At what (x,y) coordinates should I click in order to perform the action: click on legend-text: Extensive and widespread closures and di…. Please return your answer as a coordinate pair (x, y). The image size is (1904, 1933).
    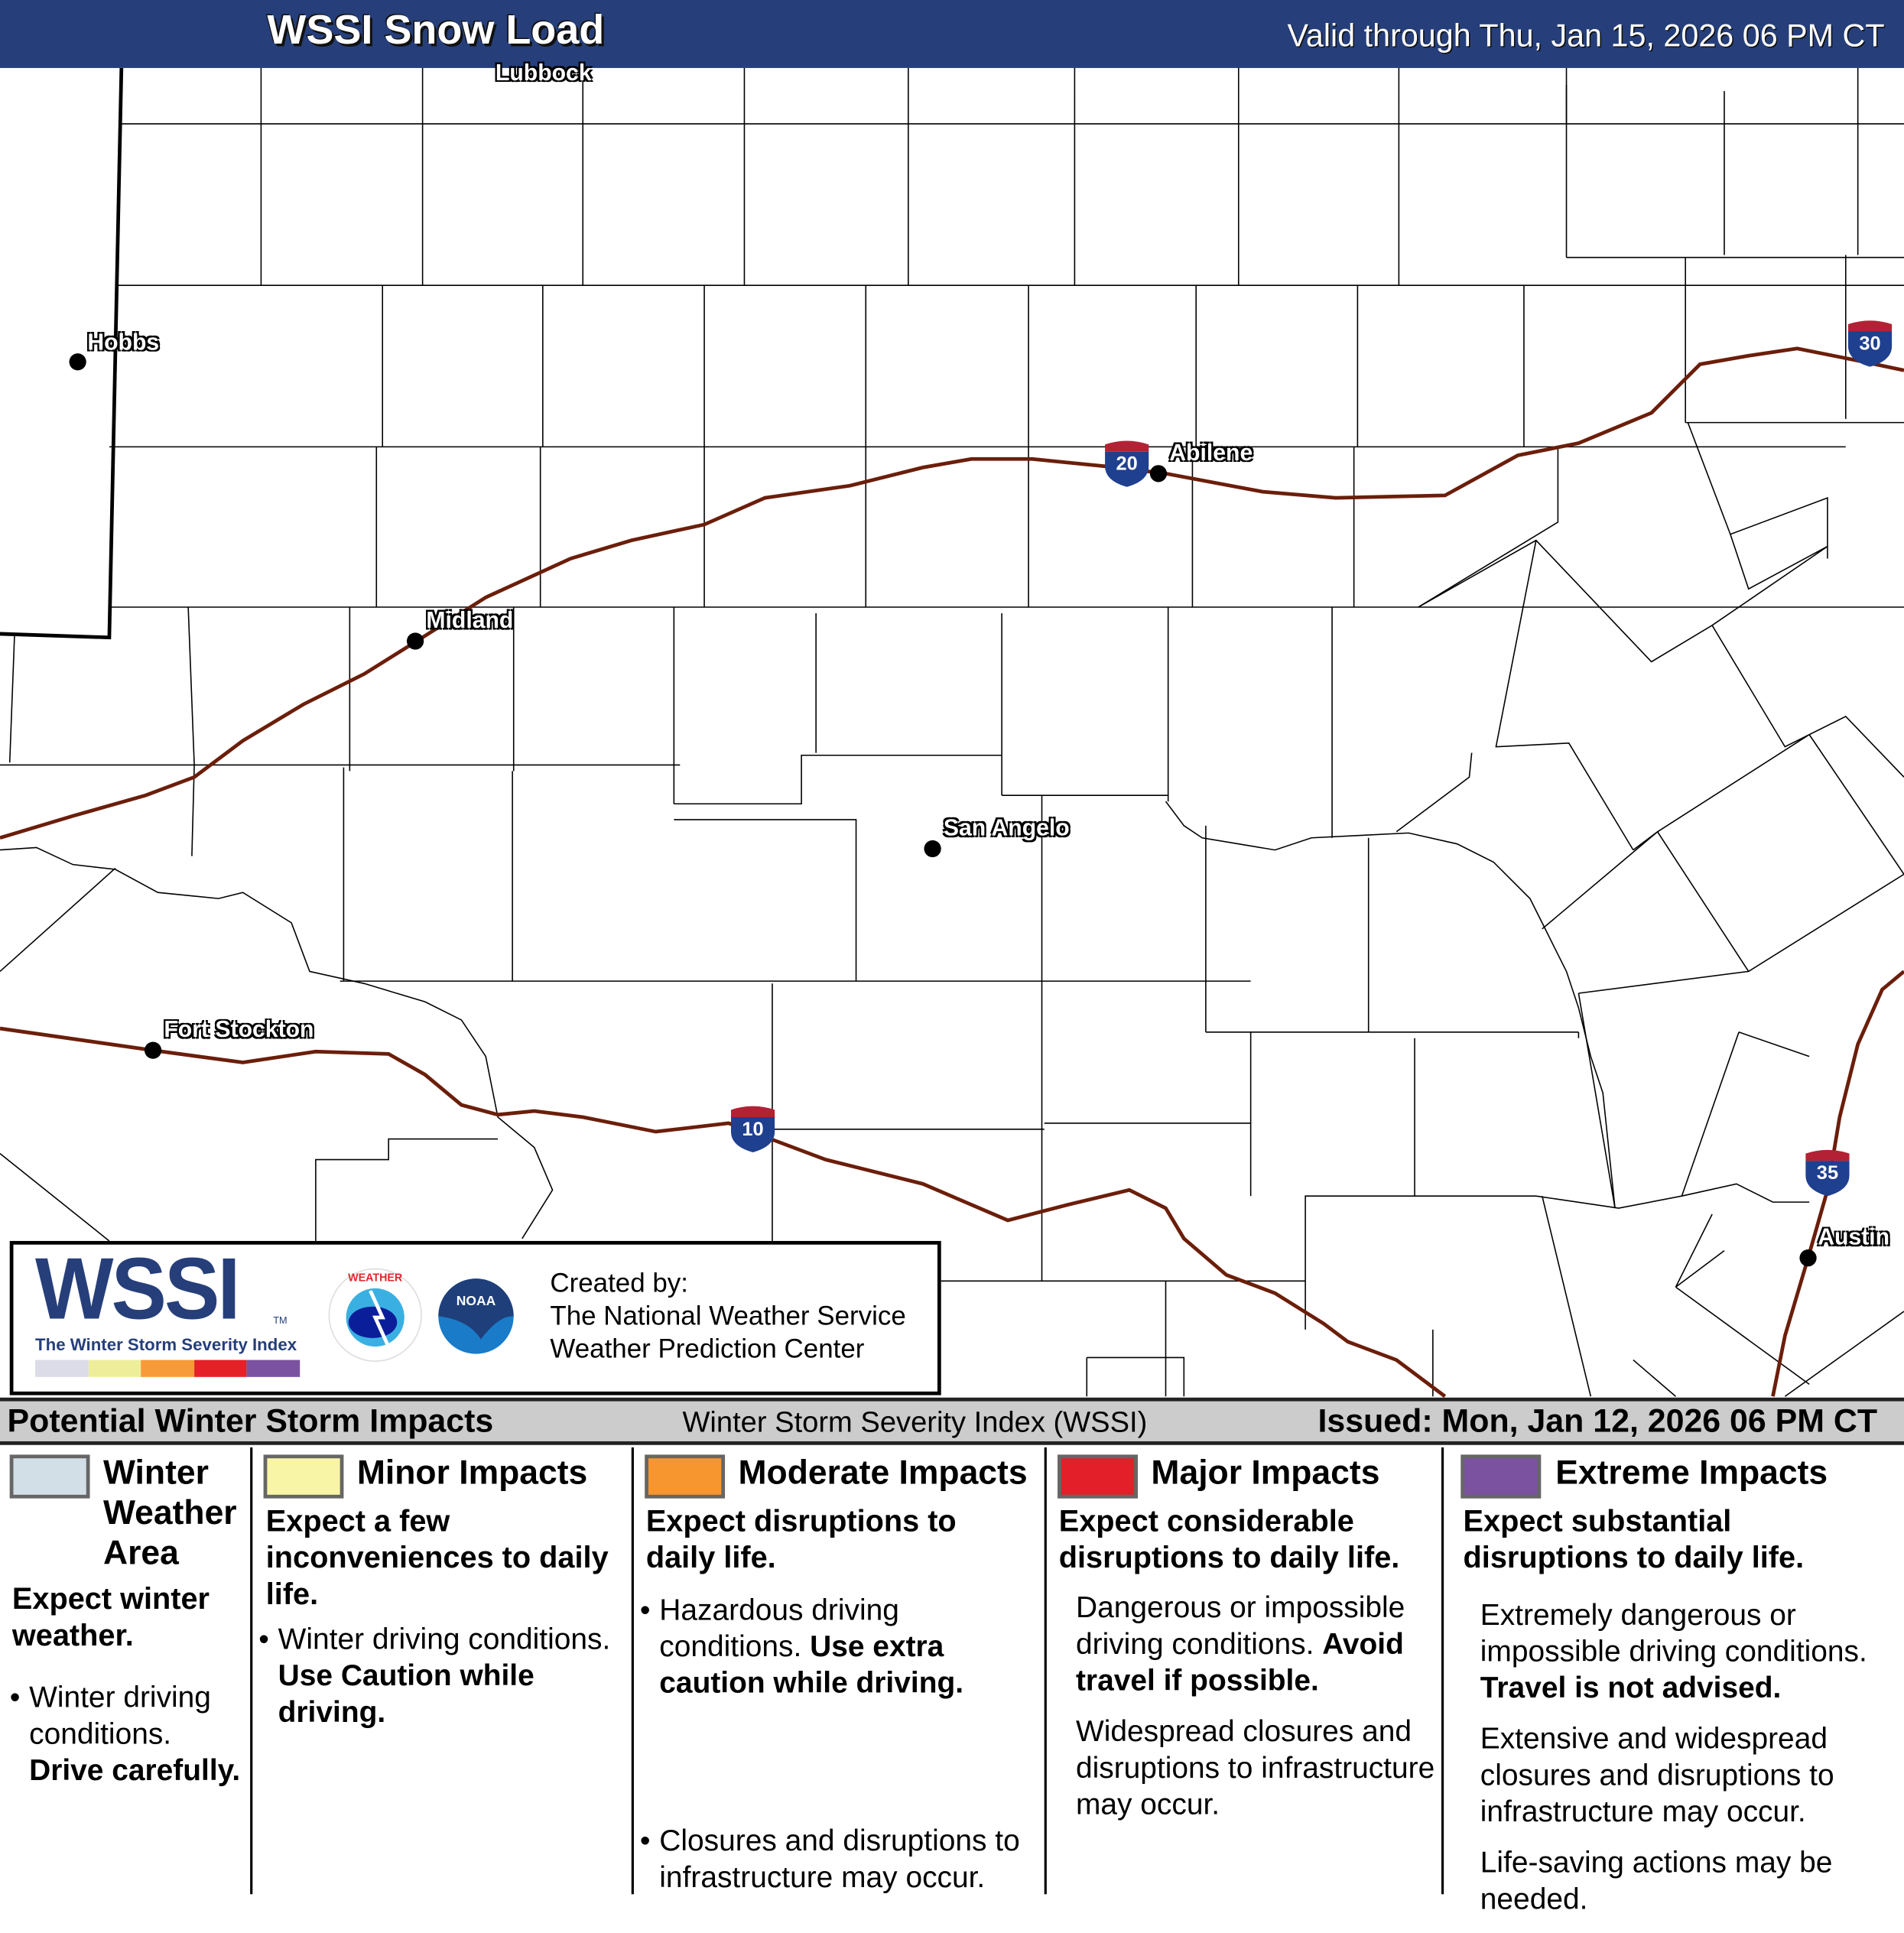
    Looking at the image, I should click on (1657, 1776).